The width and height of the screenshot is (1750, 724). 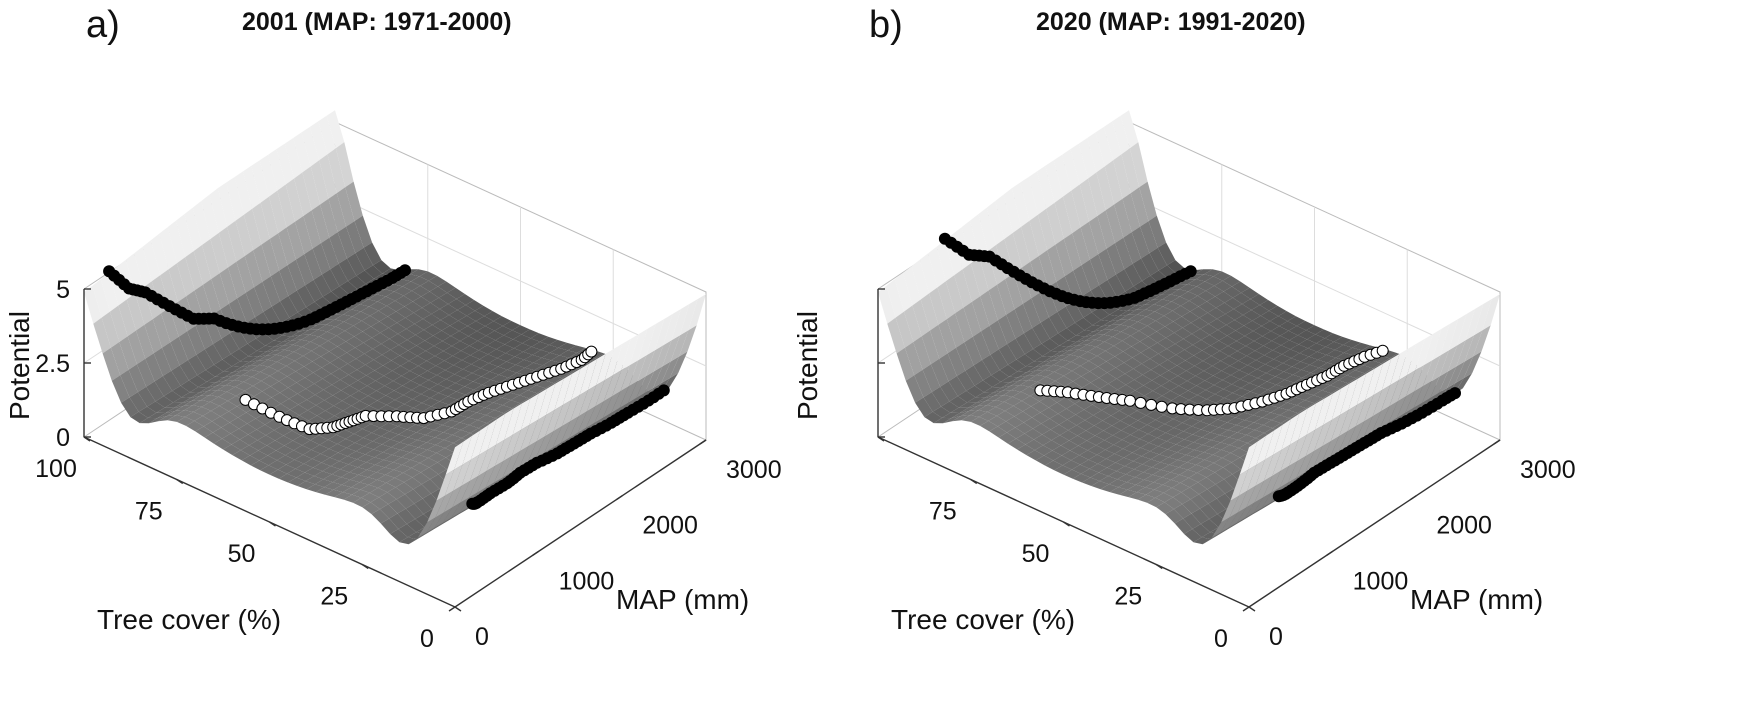 I want to click on z-tick-label: 0, so click(x=63, y=438).